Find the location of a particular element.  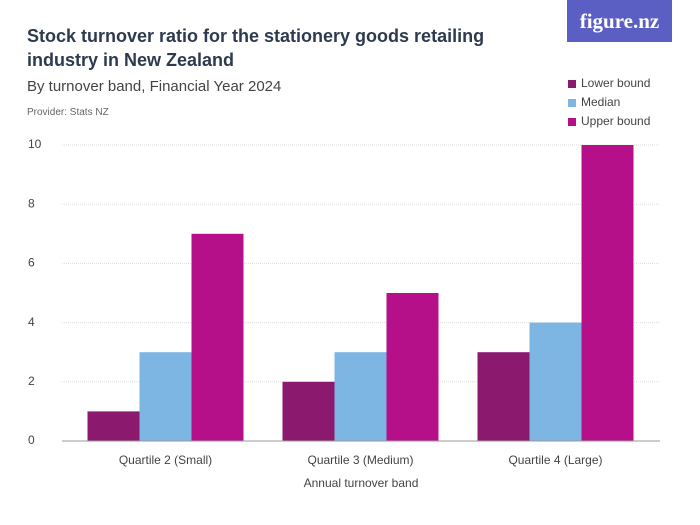

legend-label: Upper bound is located at coordinates (615, 121).